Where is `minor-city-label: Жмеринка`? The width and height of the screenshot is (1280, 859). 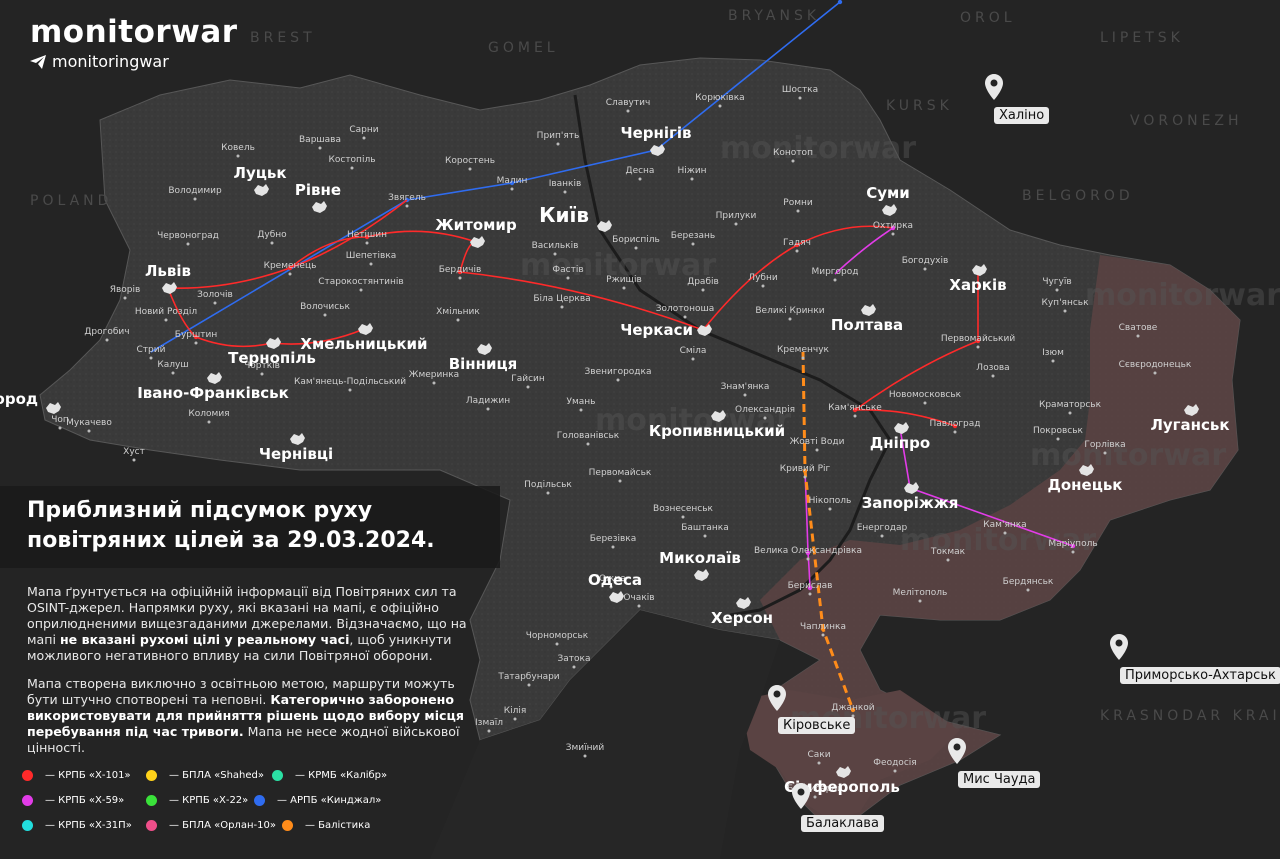 minor-city-label: Жмеринка is located at coordinates (434, 375).